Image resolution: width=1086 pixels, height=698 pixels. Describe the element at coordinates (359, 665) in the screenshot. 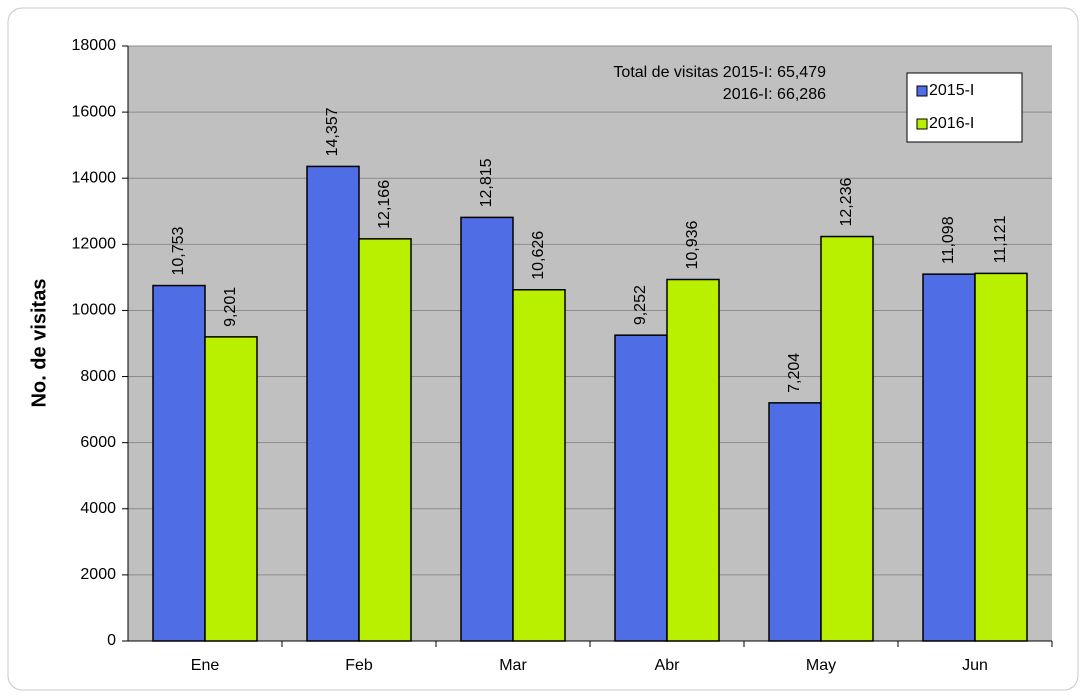

I see `x-tick-label: Feb` at that location.